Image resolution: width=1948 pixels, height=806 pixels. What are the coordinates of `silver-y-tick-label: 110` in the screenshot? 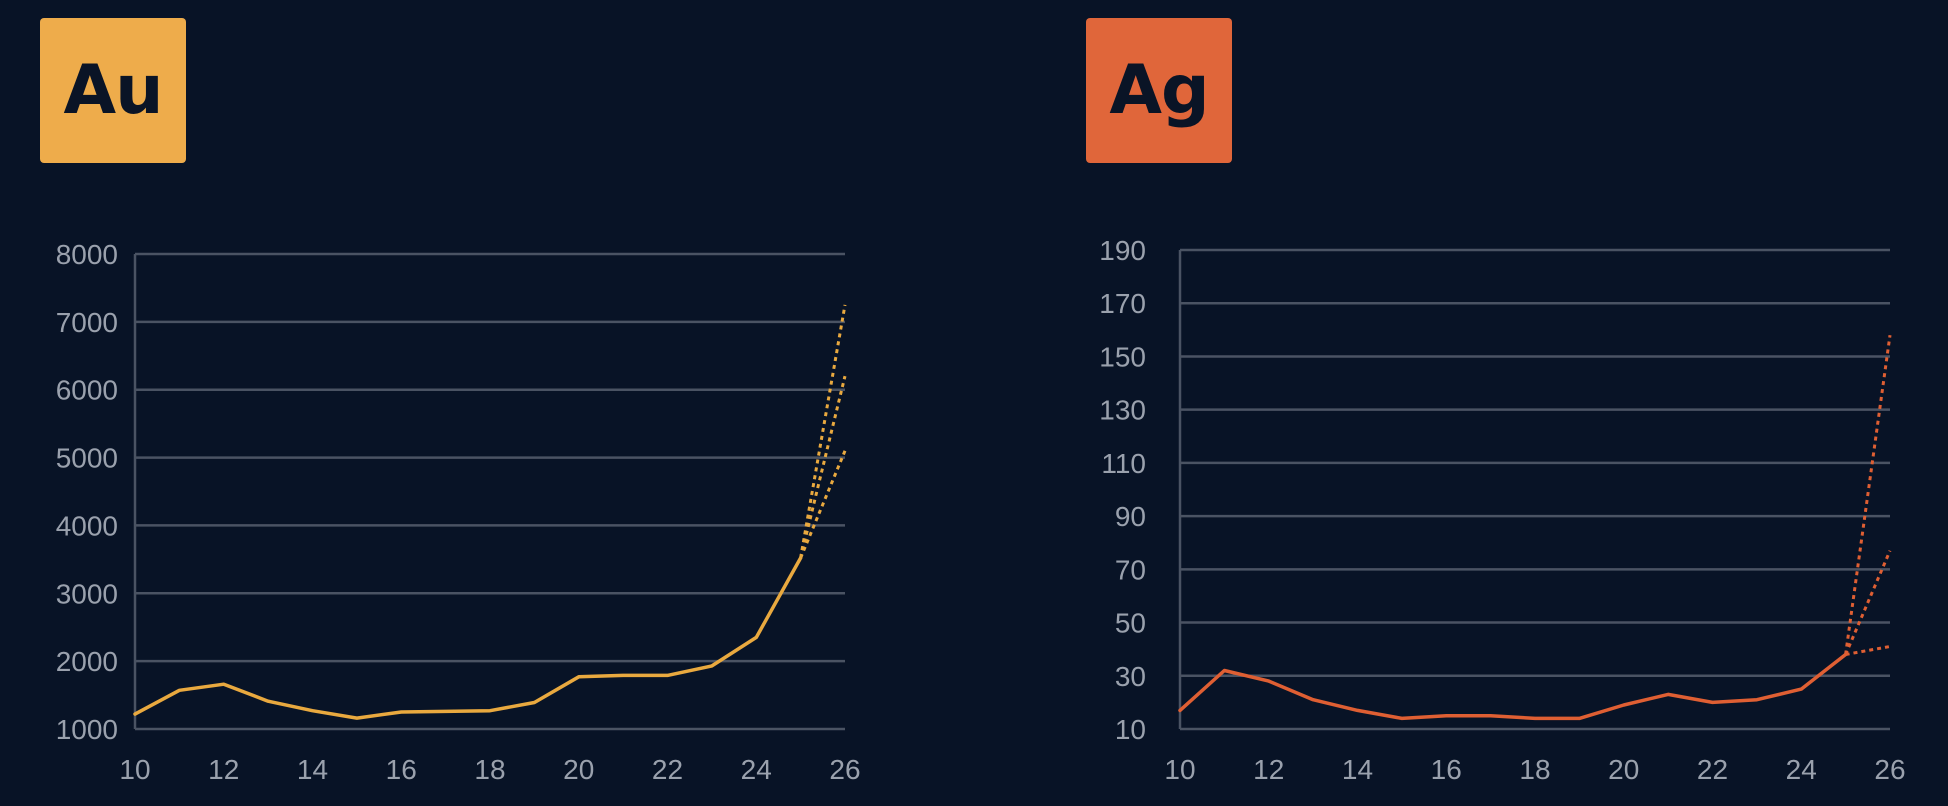 It's located at (1123, 463).